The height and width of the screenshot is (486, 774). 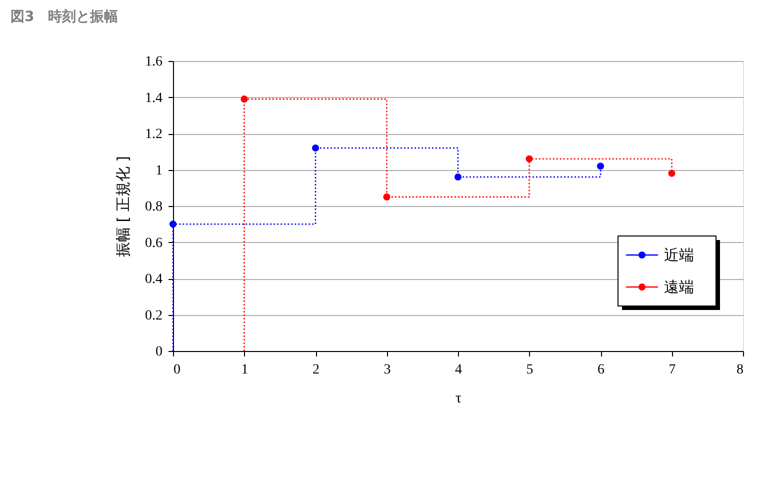 What do you see at coordinates (153, 207) in the screenshot?
I see `y-tick-label: 0.8` at bounding box center [153, 207].